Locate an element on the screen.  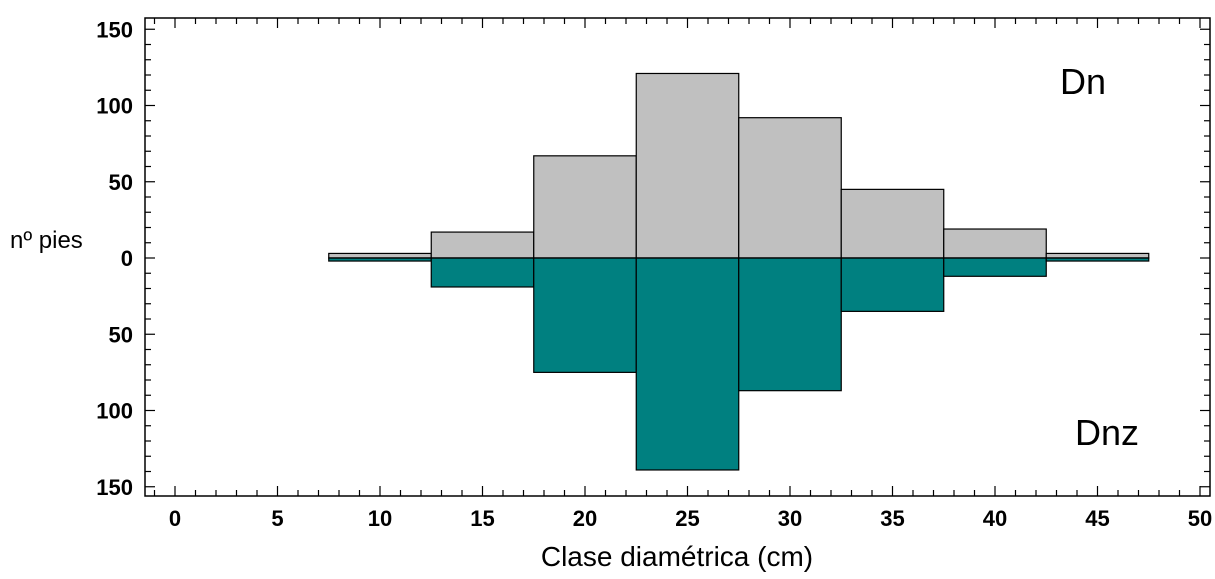
x-tick-label: 45 is located at coordinates (1097, 518).